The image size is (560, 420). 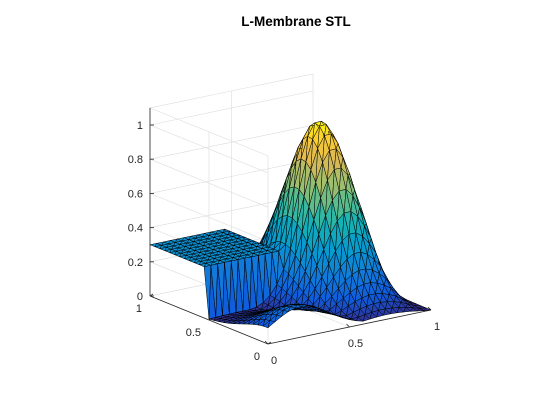 What do you see at coordinates (274, 361) in the screenshot?
I see `x-tick-label: 0` at bounding box center [274, 361].